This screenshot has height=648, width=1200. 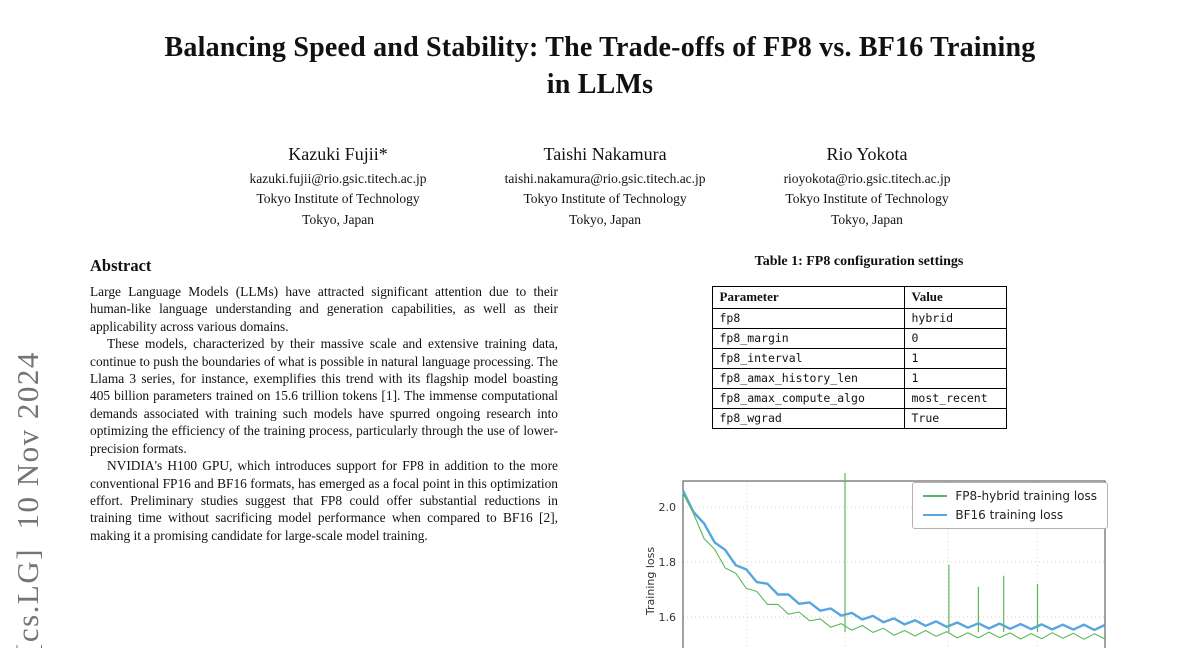 What do you see at coordinates (867, 153) in the screenshot?
I see `author-name: Rio Yokota` at bounding box center [867, 153].